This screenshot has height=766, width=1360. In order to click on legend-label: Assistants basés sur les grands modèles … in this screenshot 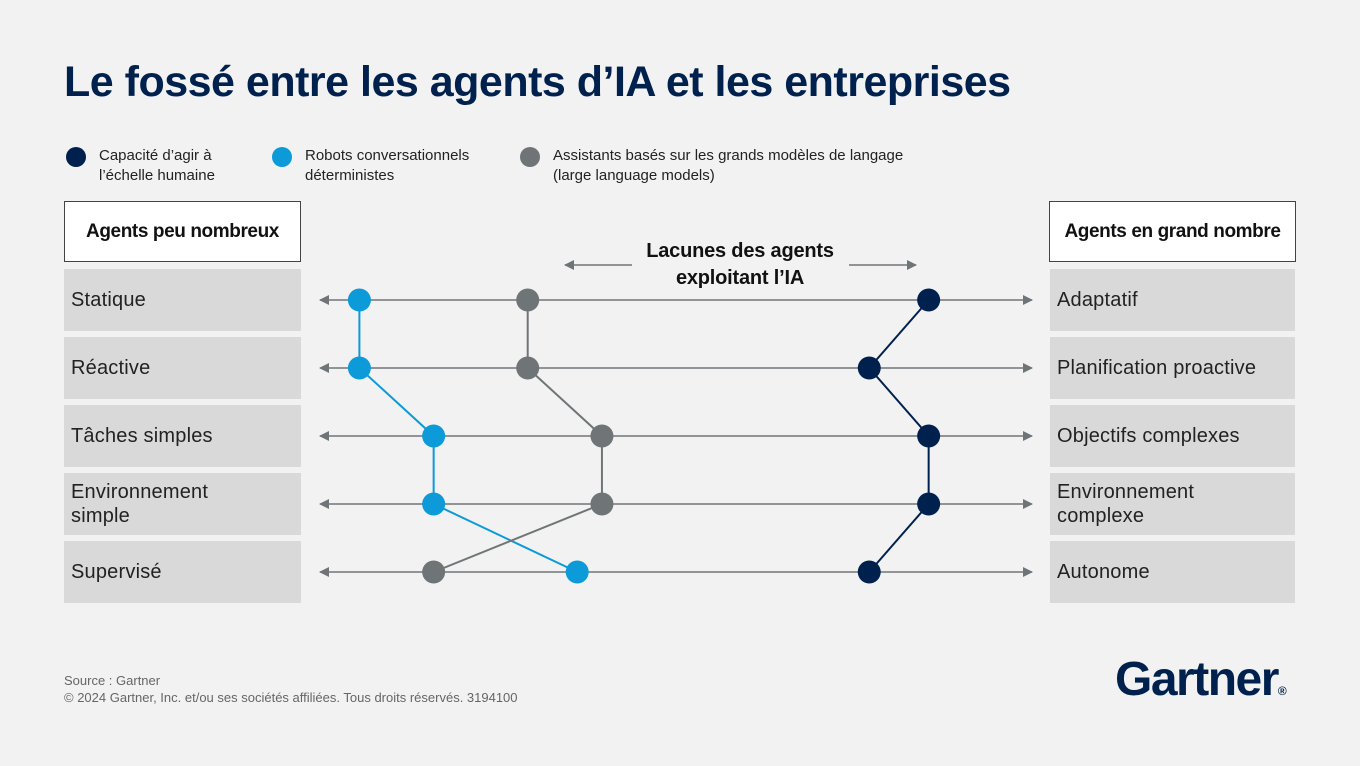, I will do `click(728, 155)`.